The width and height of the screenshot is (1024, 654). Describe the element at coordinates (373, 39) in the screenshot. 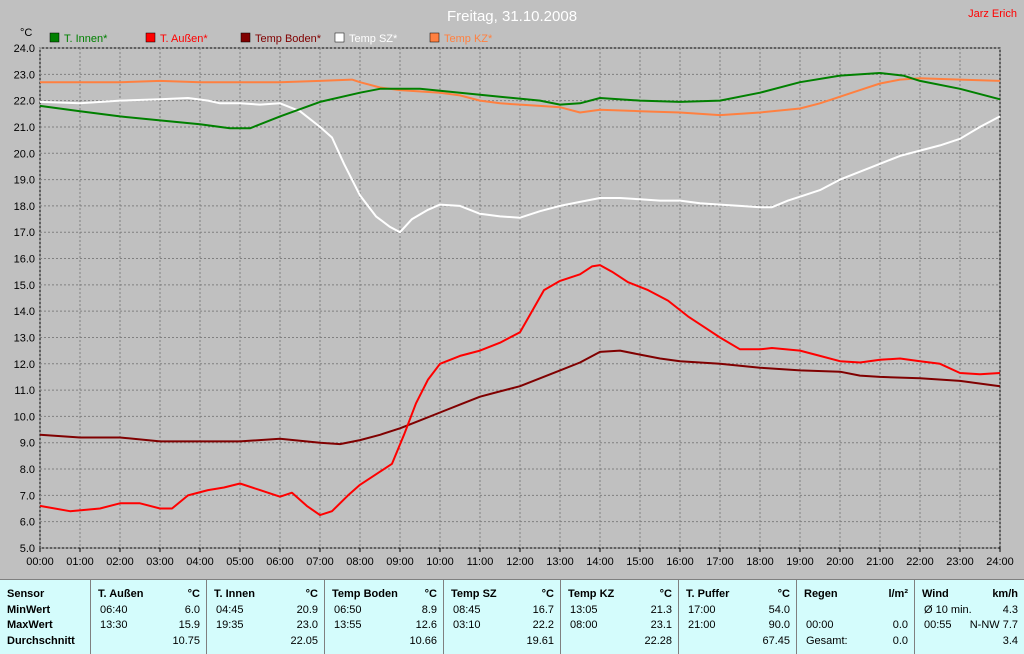

I see `legend-label: Temp SZ*` at that location.